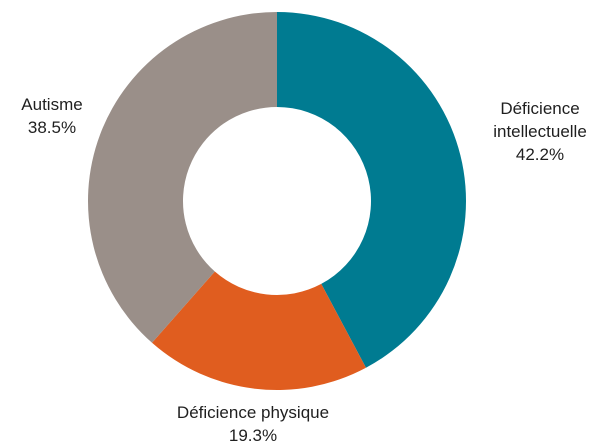  What do you see at coordinates (253, 424) in the screenshot?
I see `slice-label-1: Déficience physique 19.3%` at bounding box center [253, 424].